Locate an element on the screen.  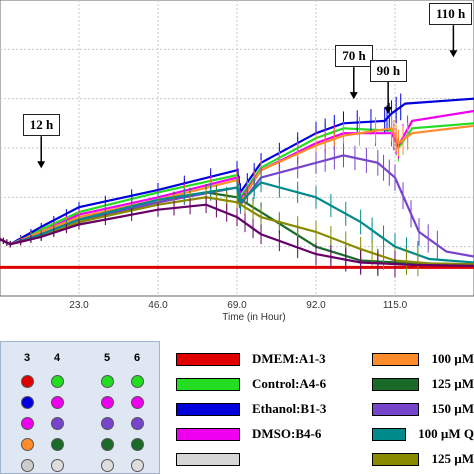
right-legend-entry-0: 100 µM is located at coordinates (423, 359).